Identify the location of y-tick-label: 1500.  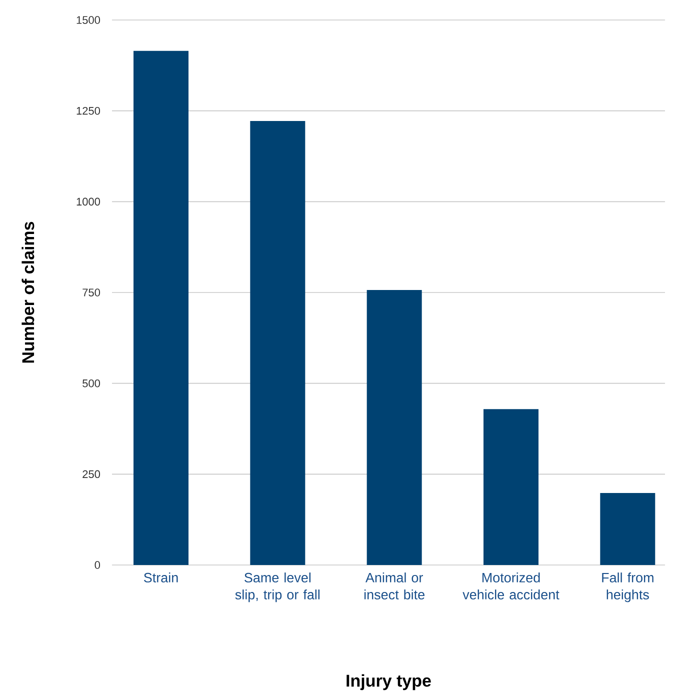
(88, 20).